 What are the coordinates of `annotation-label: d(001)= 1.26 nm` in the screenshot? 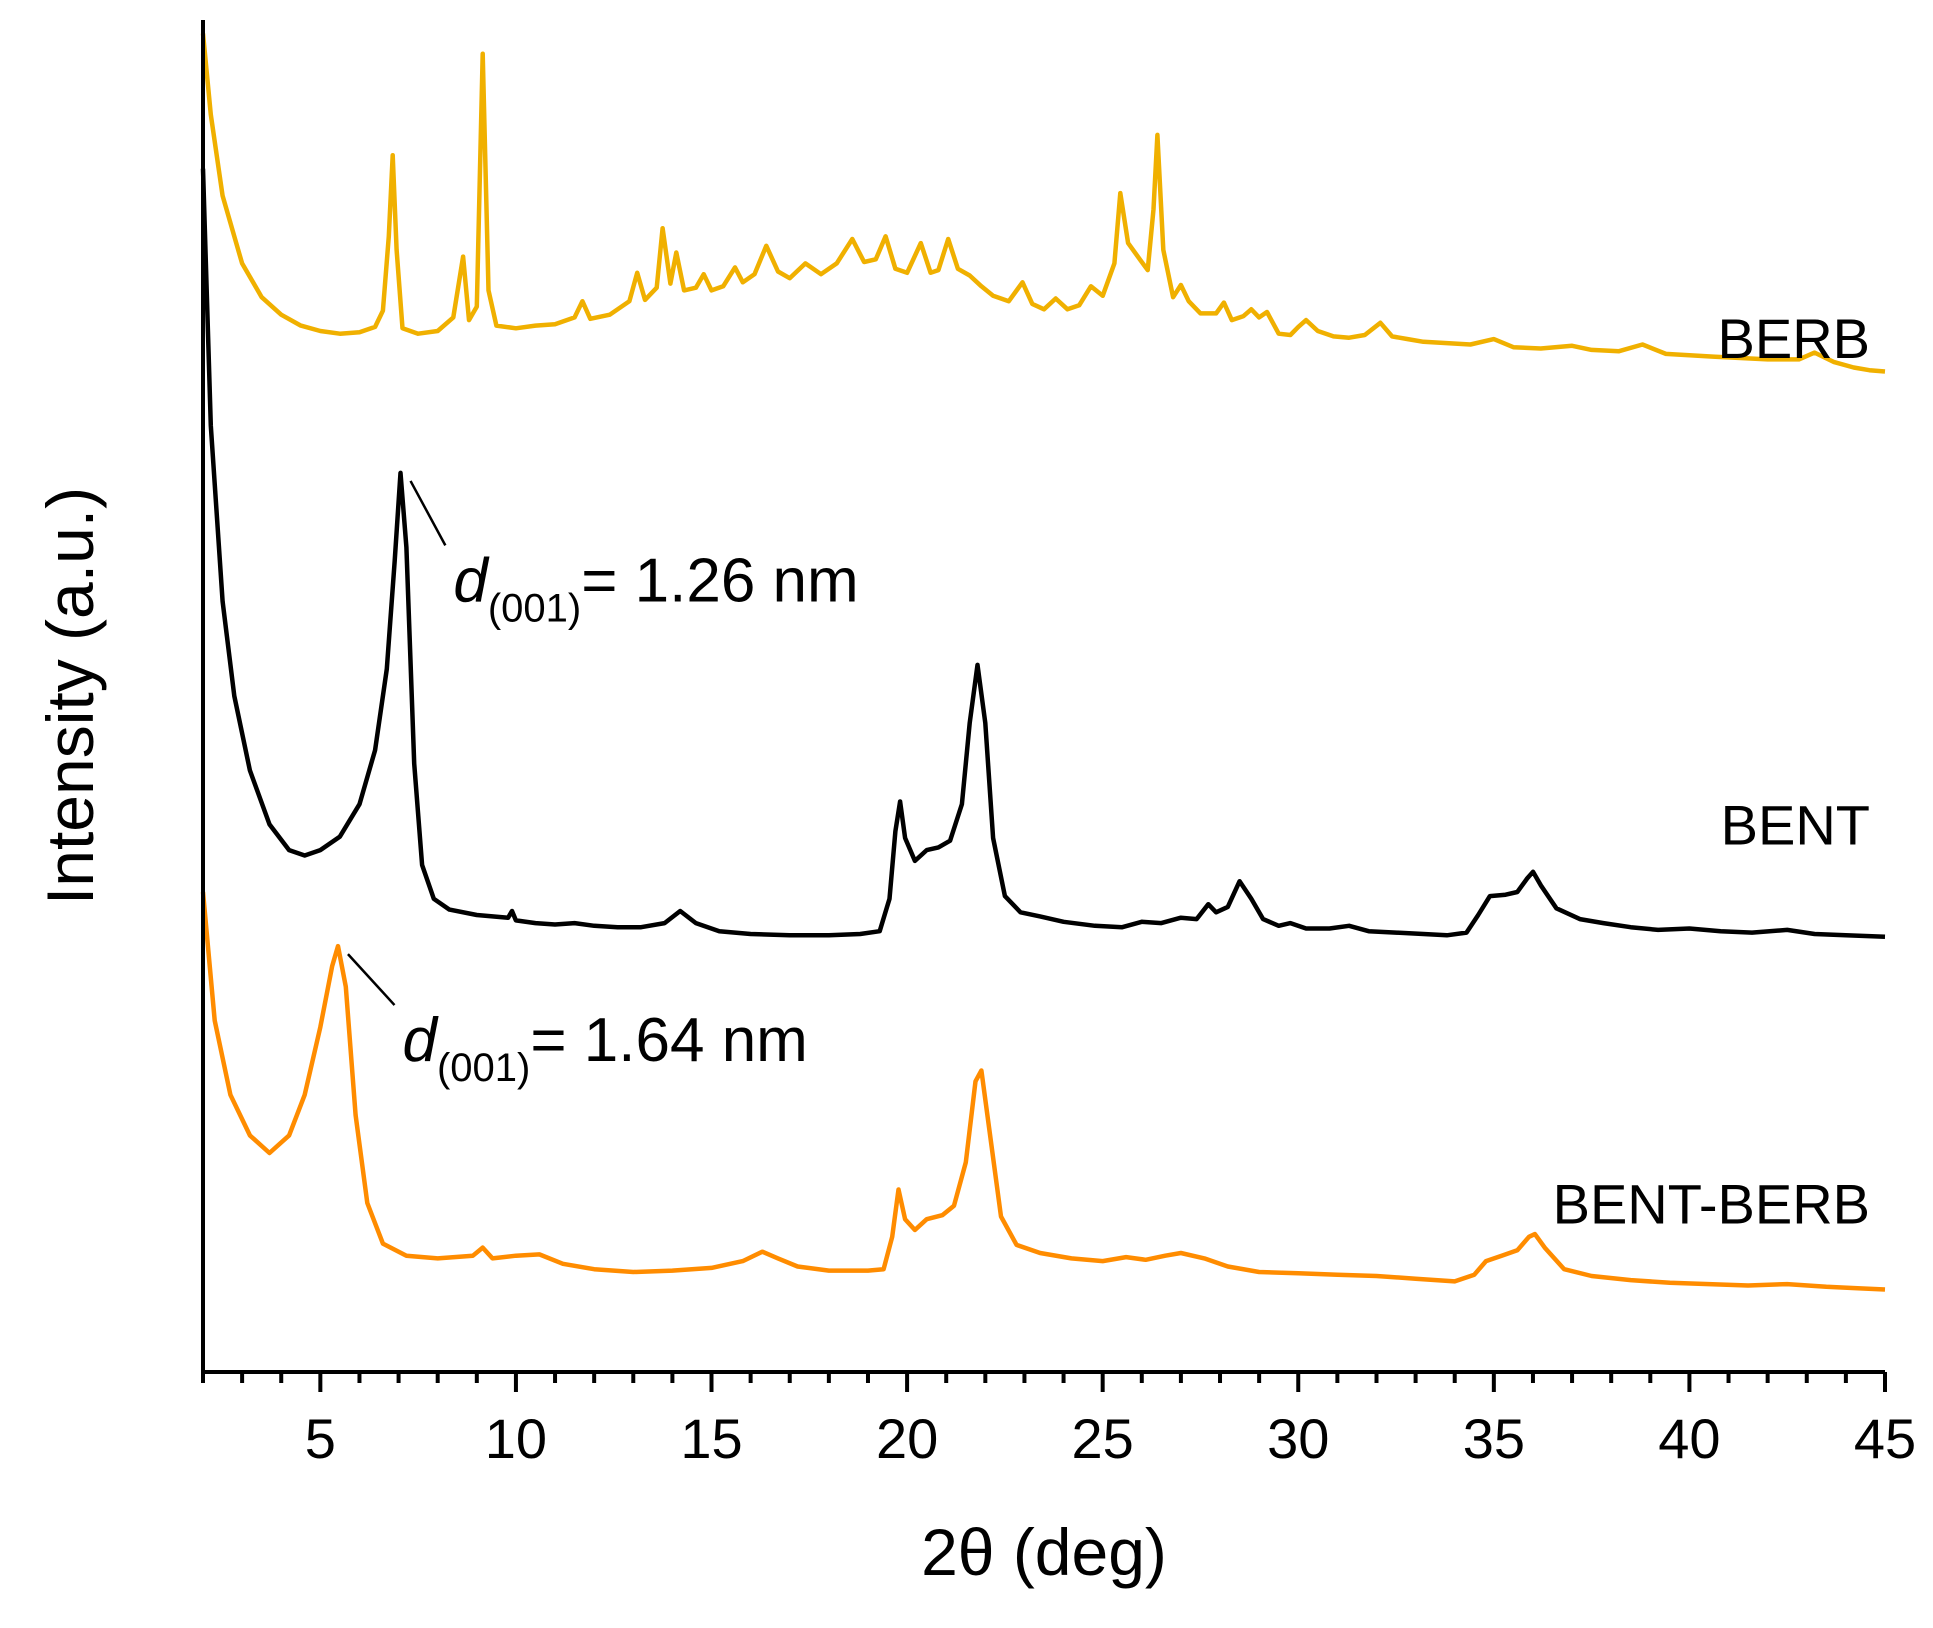 It's located at (655, 588).